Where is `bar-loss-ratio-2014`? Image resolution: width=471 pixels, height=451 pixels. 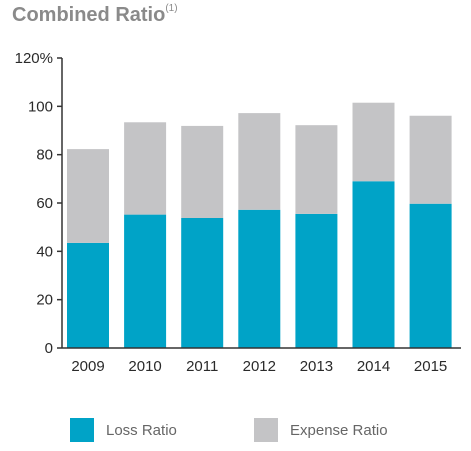
bar-loss-ratio-2014 is located at coordinates (373, 264).